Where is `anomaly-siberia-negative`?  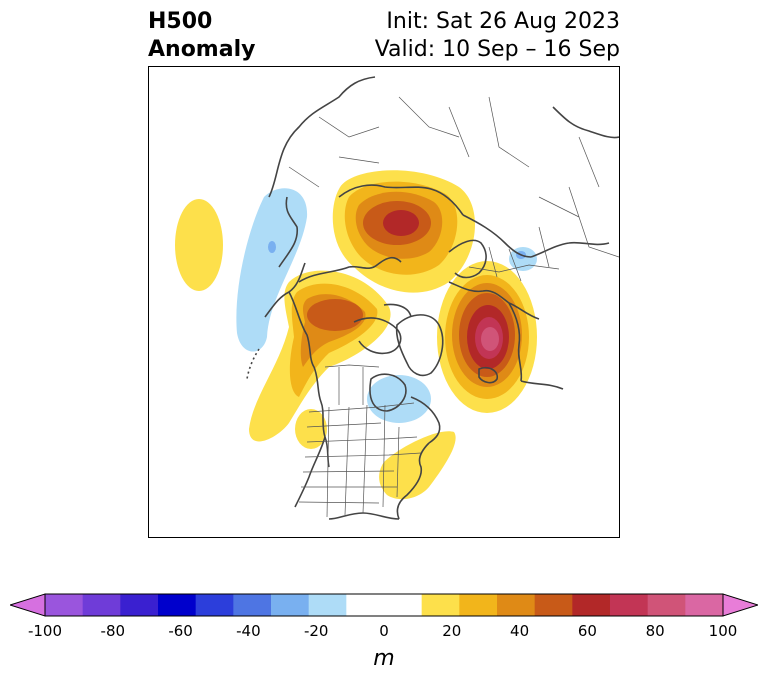 anomaly-siberia-negative is located at coordinates (272, 270).